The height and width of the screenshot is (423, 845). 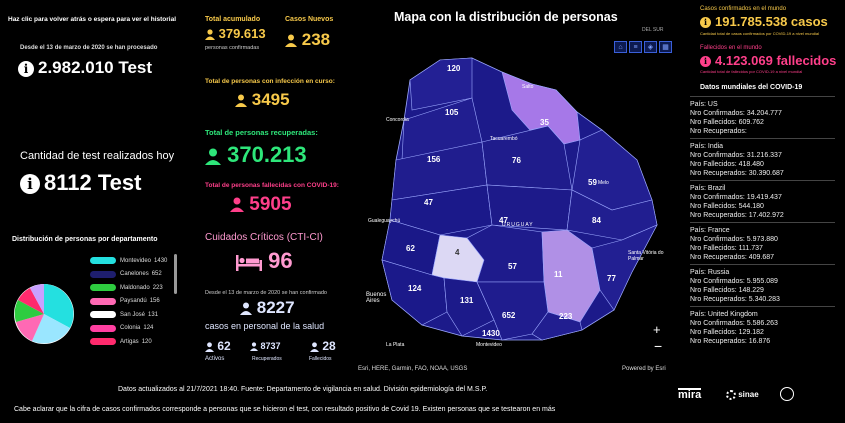 I want to click on country-fall: Nro Fallecidos: 544.180, so click(x=727, y=206).